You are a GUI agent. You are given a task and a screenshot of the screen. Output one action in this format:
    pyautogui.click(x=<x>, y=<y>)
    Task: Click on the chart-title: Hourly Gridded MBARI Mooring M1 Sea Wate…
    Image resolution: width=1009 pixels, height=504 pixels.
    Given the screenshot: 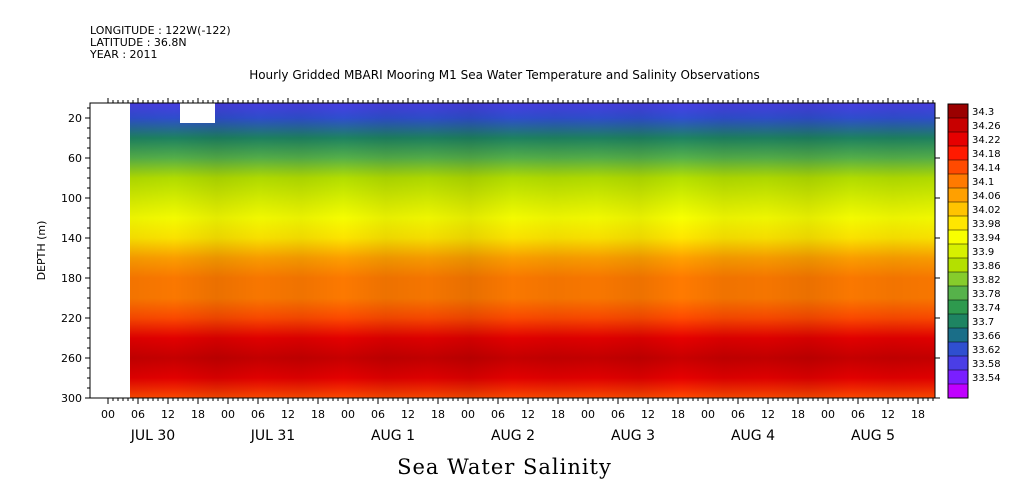 What is the action you would take?
    pyautogui.click(x=504, y=75)
    